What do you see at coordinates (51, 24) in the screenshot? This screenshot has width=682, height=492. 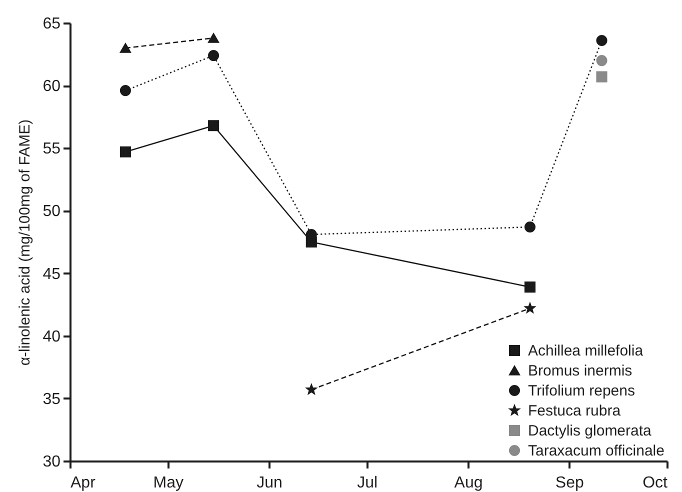 I see `y-tick-label: 65` at bounding box center [51, 24].